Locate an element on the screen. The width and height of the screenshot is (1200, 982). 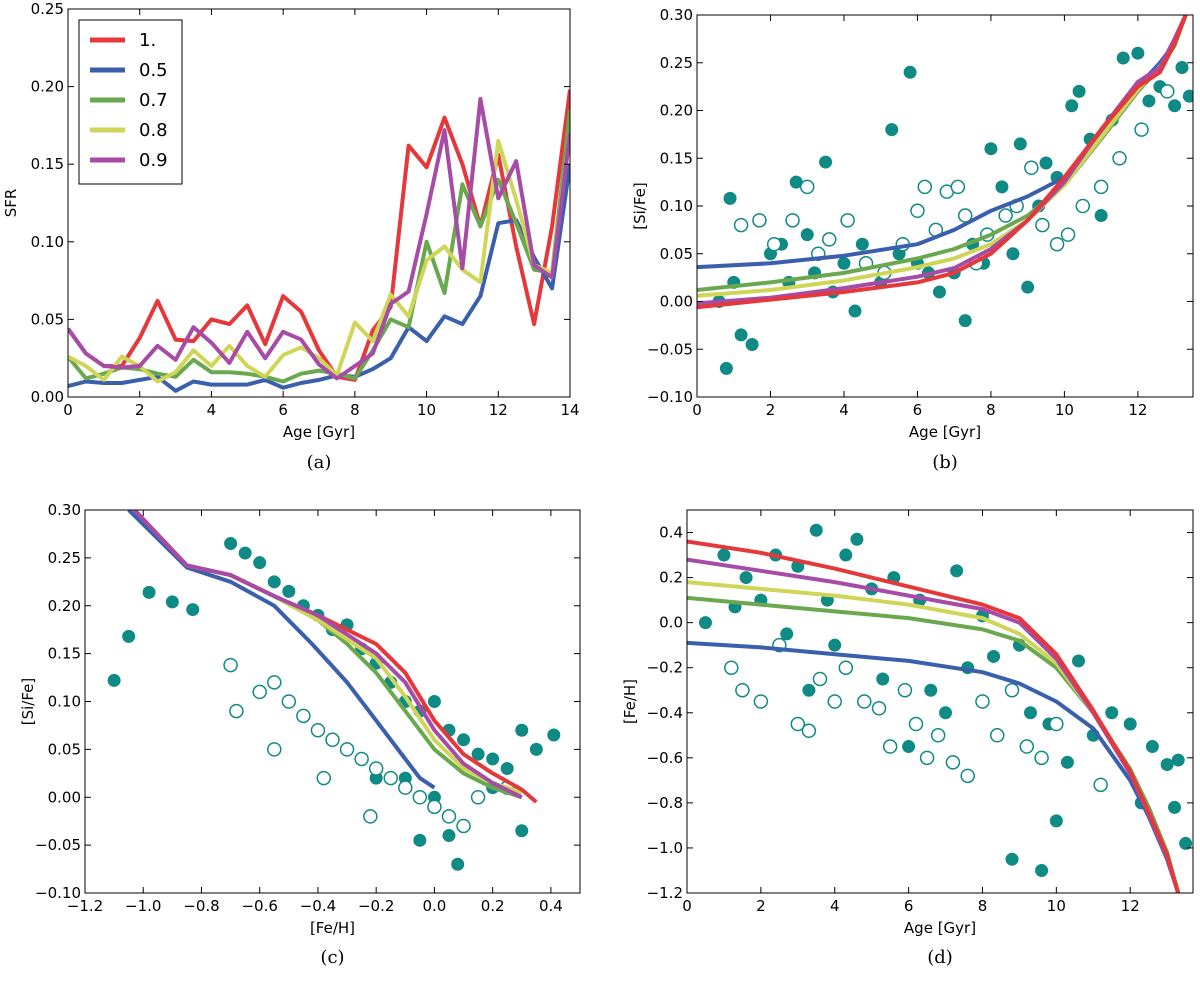
x-tick-label: 0.2 is located at coordinates (493, 906).